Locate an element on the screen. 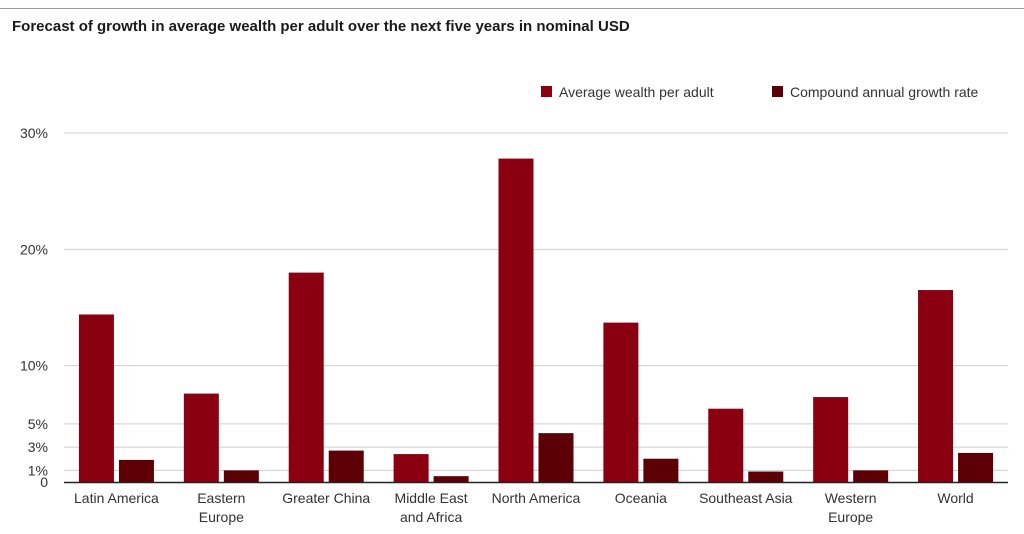 This screenshot has width=1024, height=534. y-tick-label: 10% is located at coordinates (34, 366).